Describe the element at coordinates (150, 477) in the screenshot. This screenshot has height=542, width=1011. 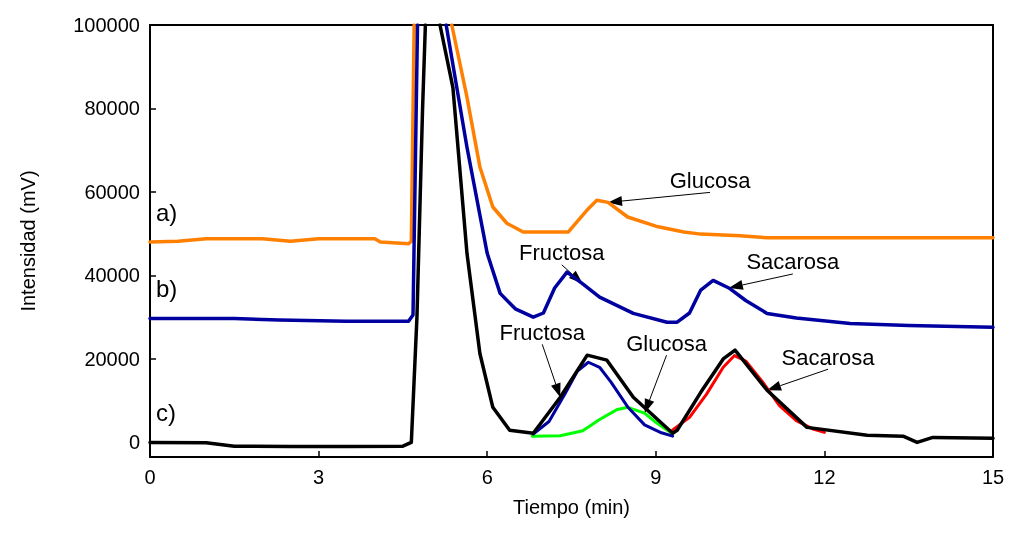
I see `x-tick-label: 0` at that location.